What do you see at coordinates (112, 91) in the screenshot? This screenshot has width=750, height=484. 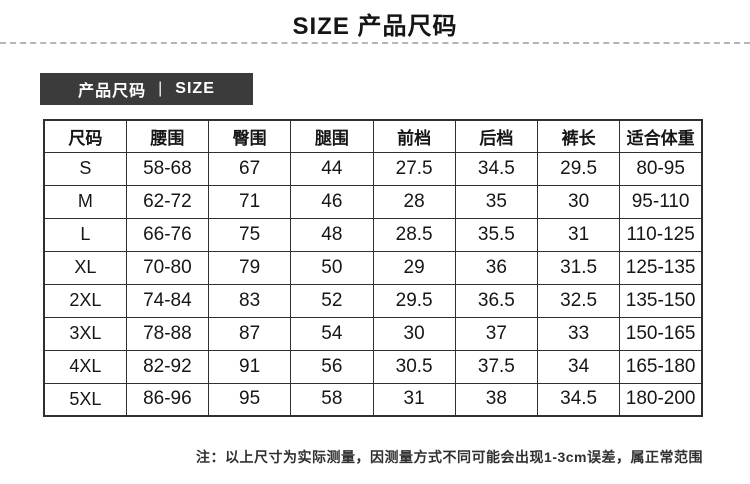 I see `section-badge-label-cn: 产品尺码` at bounding box center [112, 91].